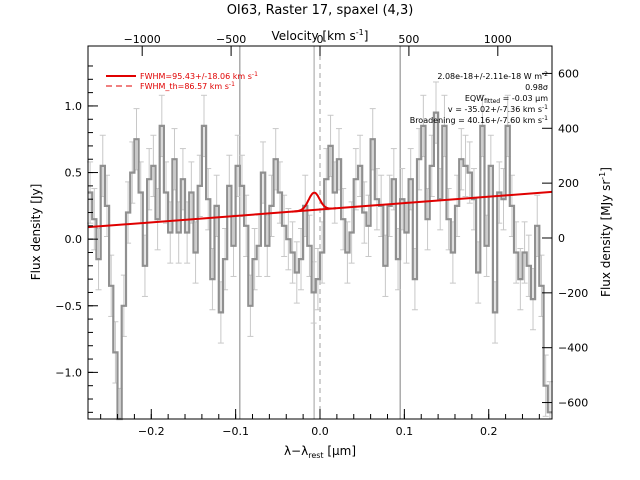  Describe the element at coordinates (199, 76) in the screenshot. I see `legend-solid-label: FWHM=95.43+/-18.06 km s-1` at that location.